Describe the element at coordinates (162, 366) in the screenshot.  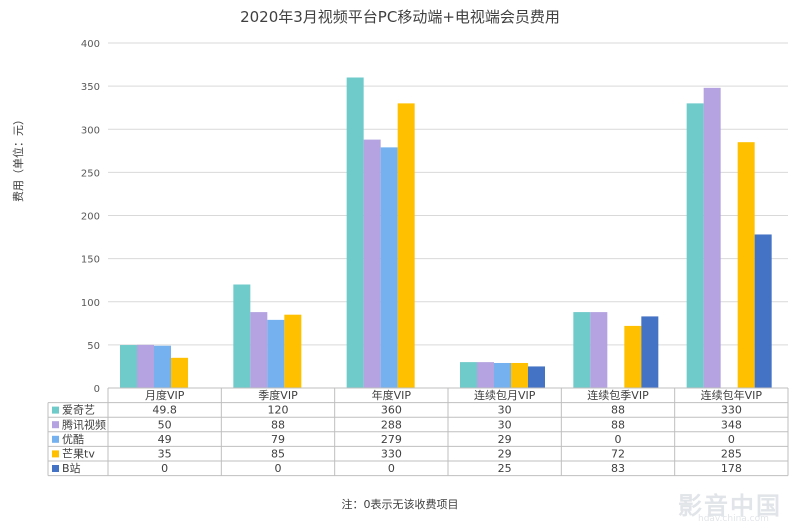
I see `bar-优酷-月度VIP` at that location.